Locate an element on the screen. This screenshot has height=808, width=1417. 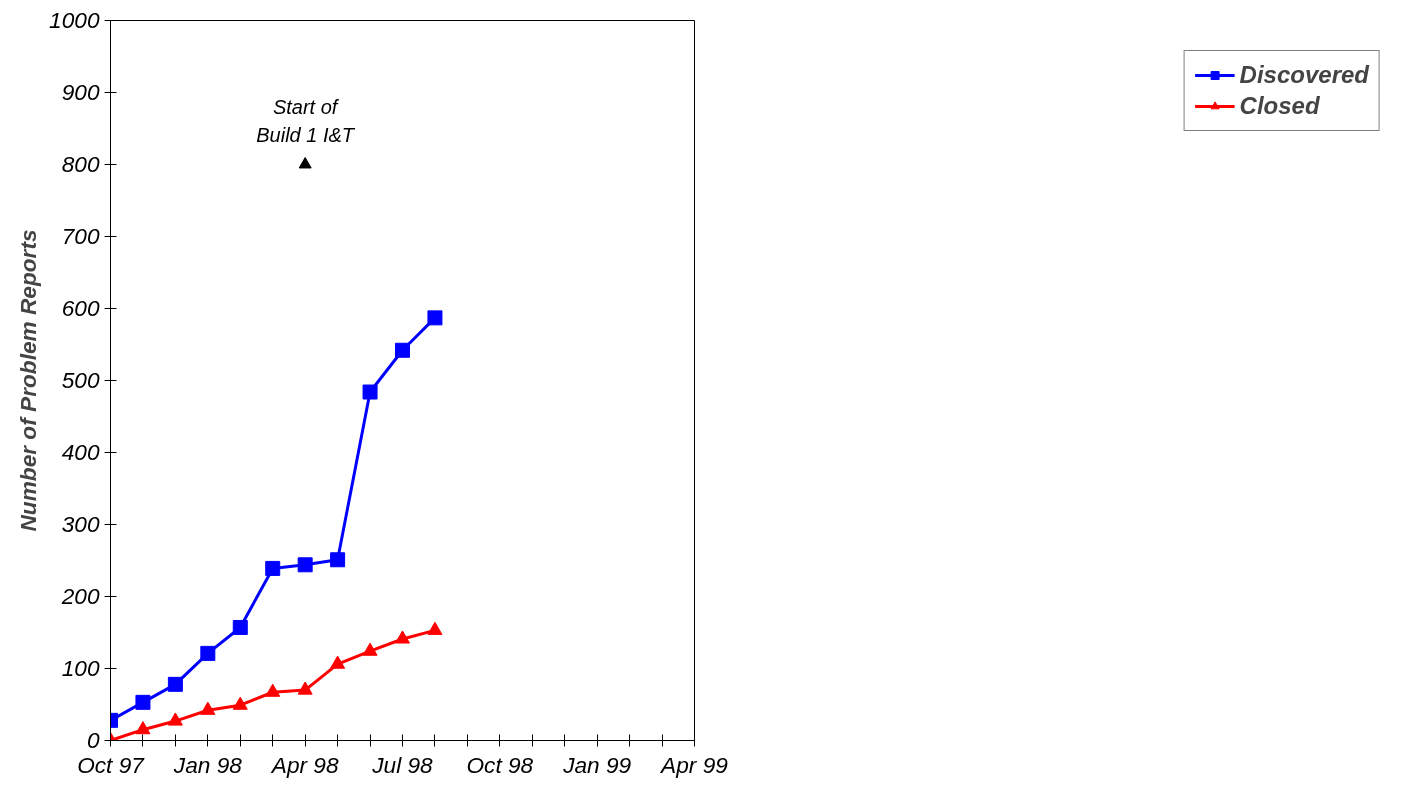
y-tick-label: 200 is located at coordinates (80, 596).